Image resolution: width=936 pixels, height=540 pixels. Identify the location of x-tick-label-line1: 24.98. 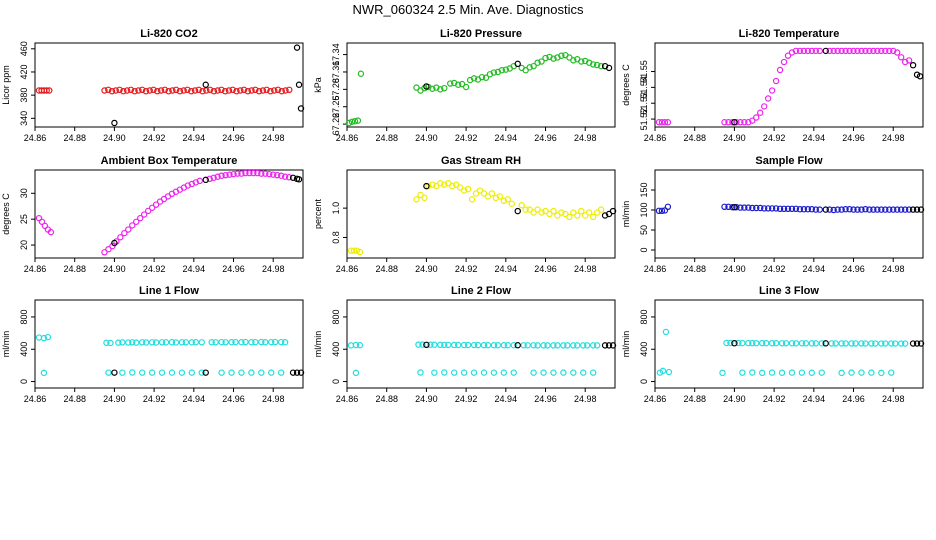
(273, 399).